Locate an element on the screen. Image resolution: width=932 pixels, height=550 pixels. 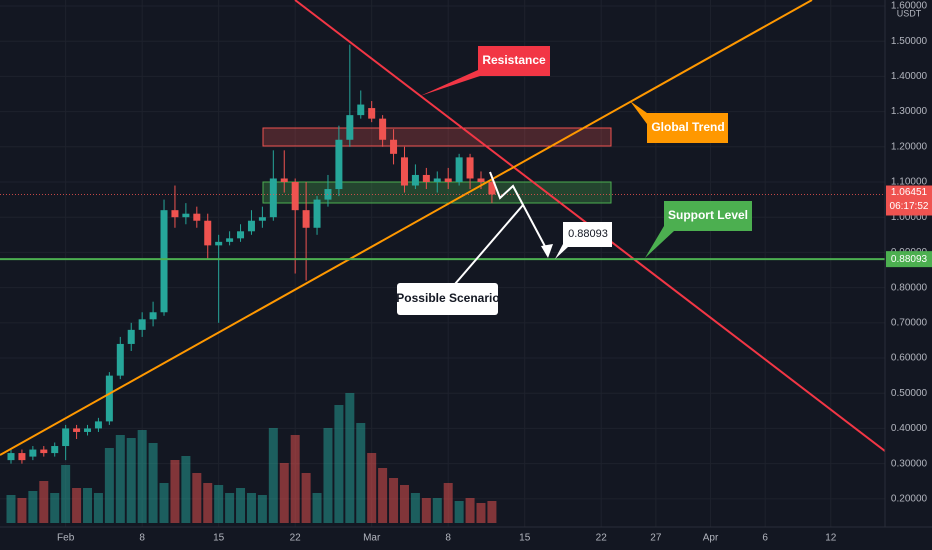
support-tag-label: 0.88093 is located at coordinates (909, 259).